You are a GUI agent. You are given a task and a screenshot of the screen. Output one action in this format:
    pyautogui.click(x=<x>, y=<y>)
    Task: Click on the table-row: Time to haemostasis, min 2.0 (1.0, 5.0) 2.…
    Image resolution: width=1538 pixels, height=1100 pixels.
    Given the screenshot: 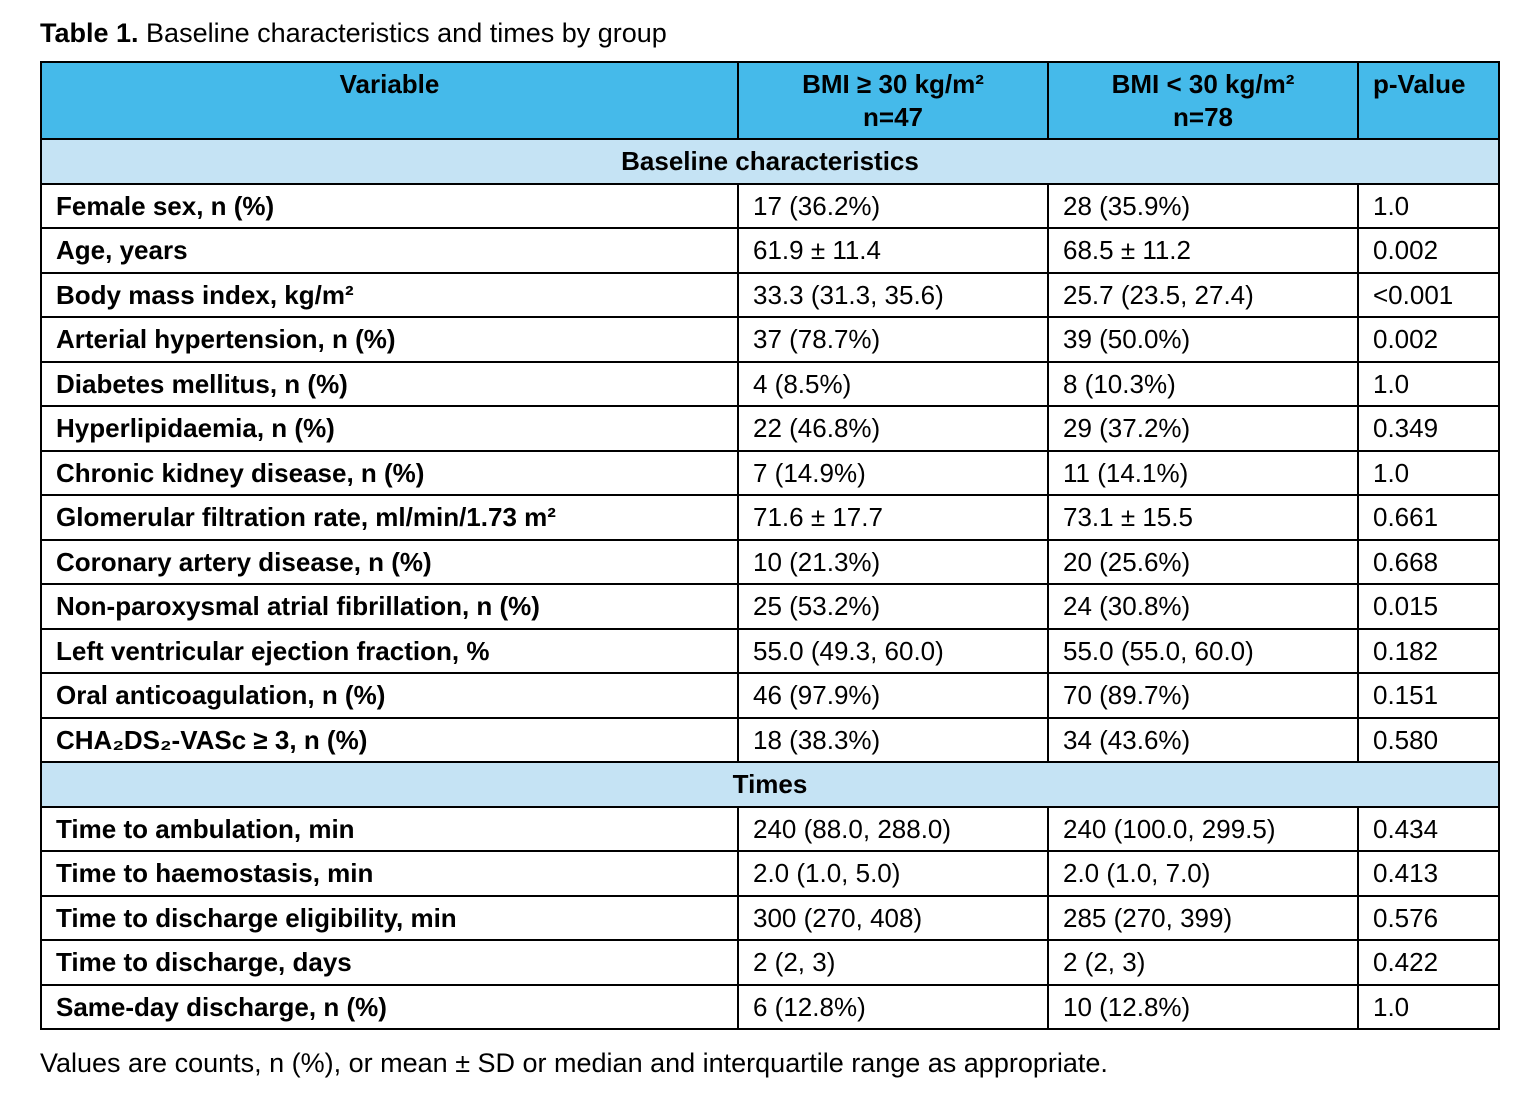 What is the action you would take?
    pyautogui.click(x=770, y=873)
    